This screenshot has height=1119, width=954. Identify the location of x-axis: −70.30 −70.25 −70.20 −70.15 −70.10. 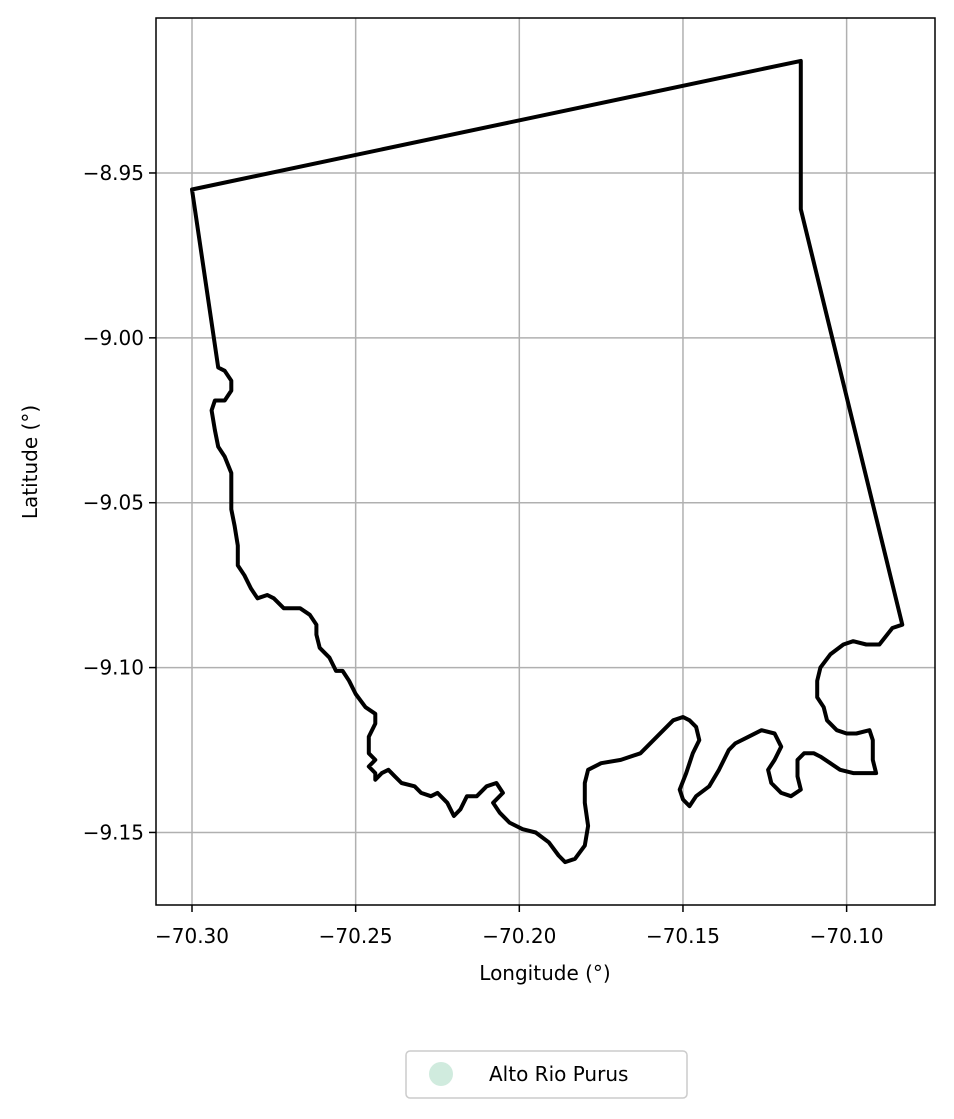
(519, 926).